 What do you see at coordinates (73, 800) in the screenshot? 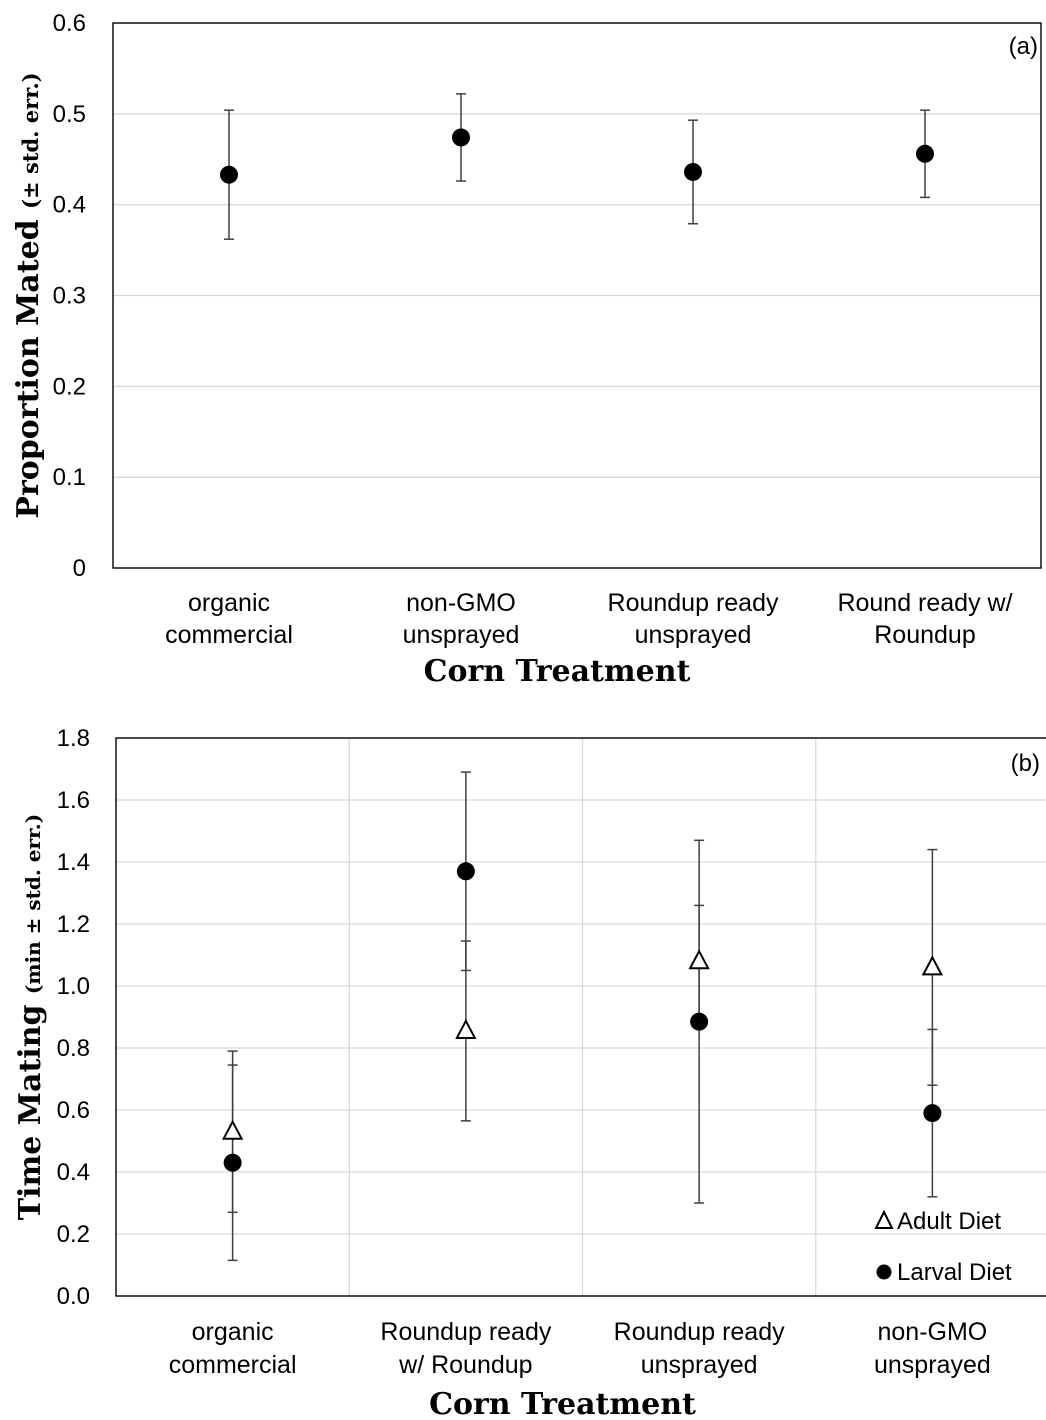
I see `y-tick-label: 1.6` at bounding box center [73, 800].